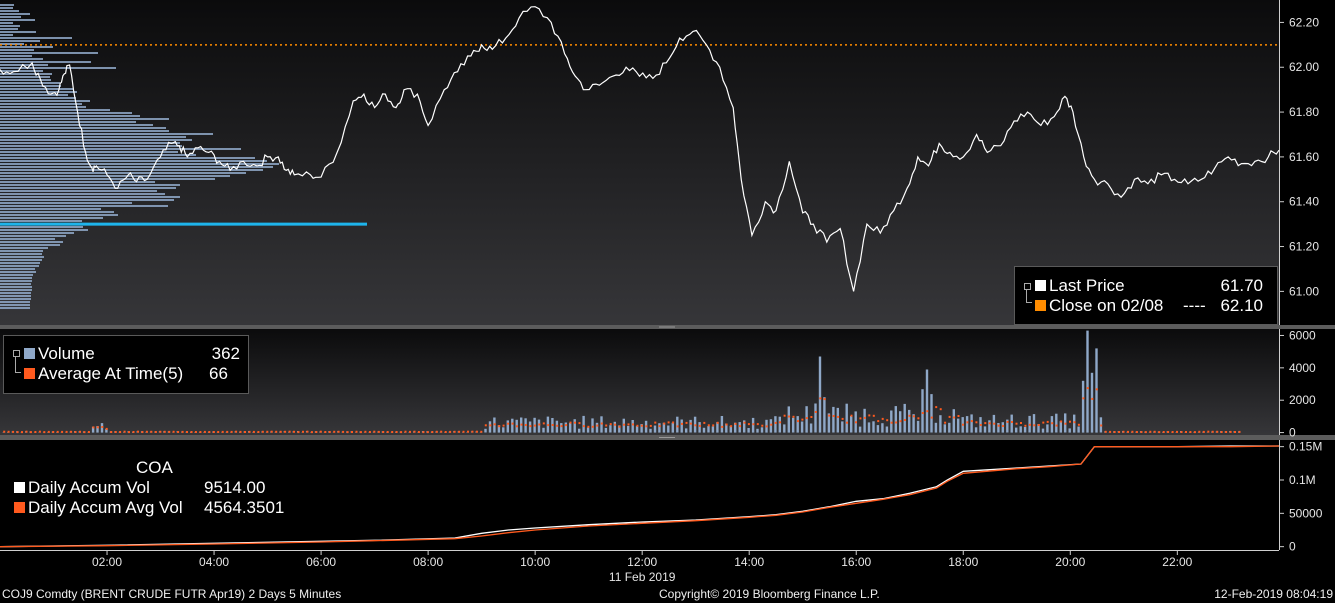 Image resolution: width=1335 pixels, height=603 pixels. I want to click on x-tick-label: 12:00, so click(642, 562).